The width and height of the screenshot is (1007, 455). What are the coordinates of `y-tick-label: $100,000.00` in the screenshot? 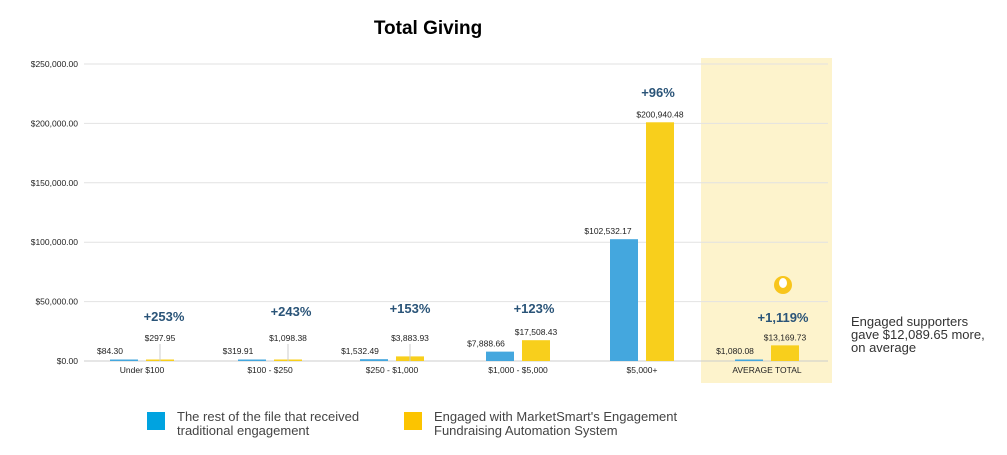 It's located at (55, 242).